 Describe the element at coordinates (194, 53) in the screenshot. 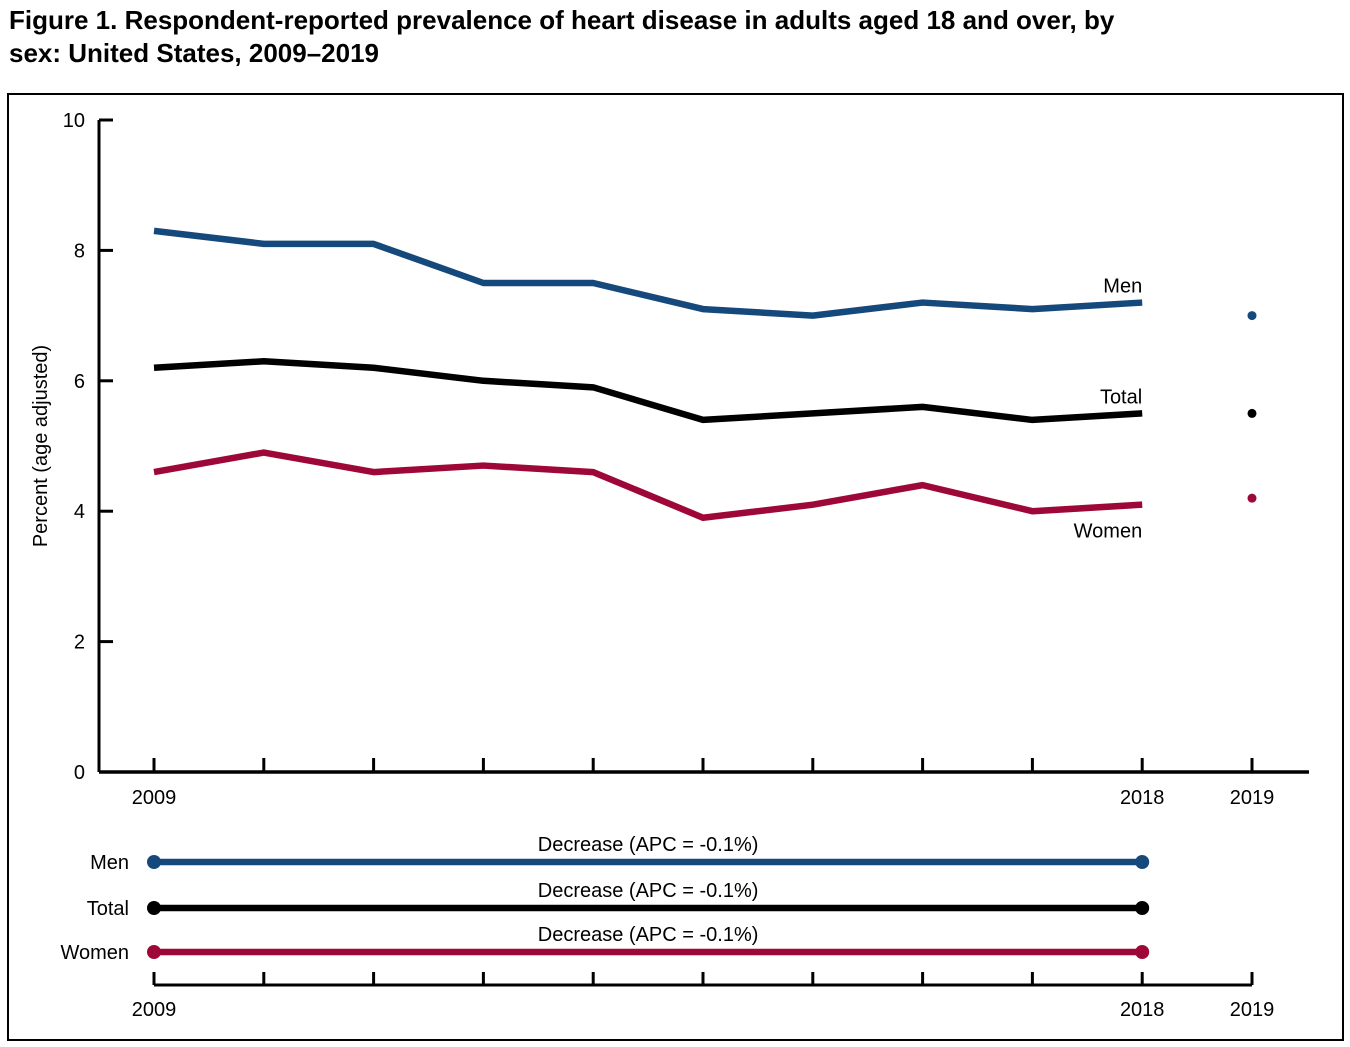

I see `figure-title-line2: sex: United States, 2009–2019` at that location.